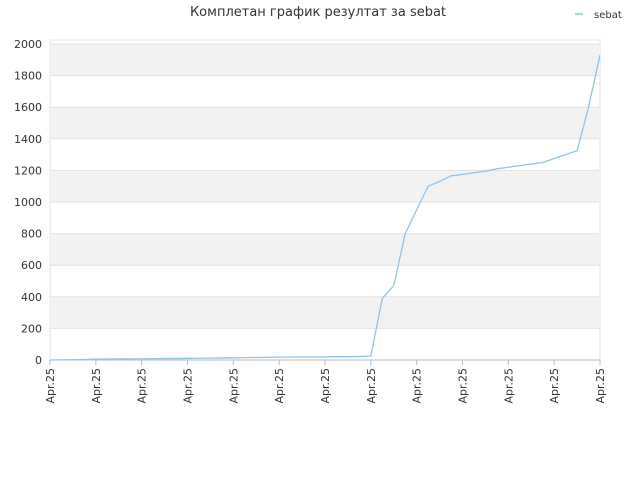  Describe the element at coordinates (31, 297) in the screenshot. I see `y-tick-label: 400` at that location.